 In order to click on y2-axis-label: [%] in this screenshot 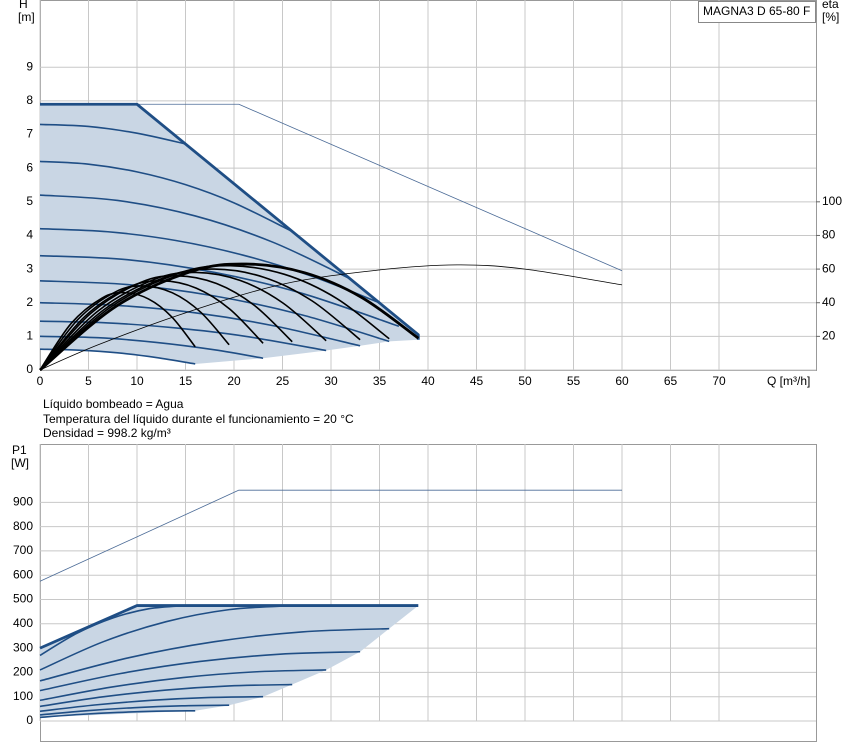, I will do `click(830, 17)`.